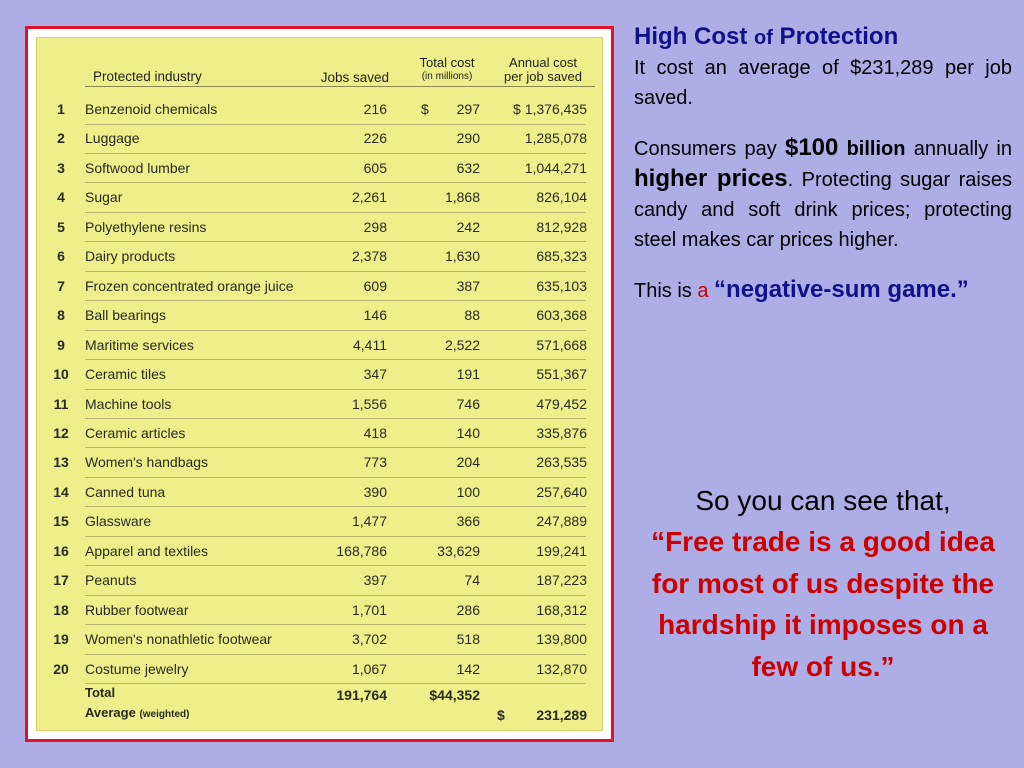  What do you see at coordinates (369, 403) in the screenshot?
I see `jobs-saved-value: 1,556` at bounding box center [369, 403].